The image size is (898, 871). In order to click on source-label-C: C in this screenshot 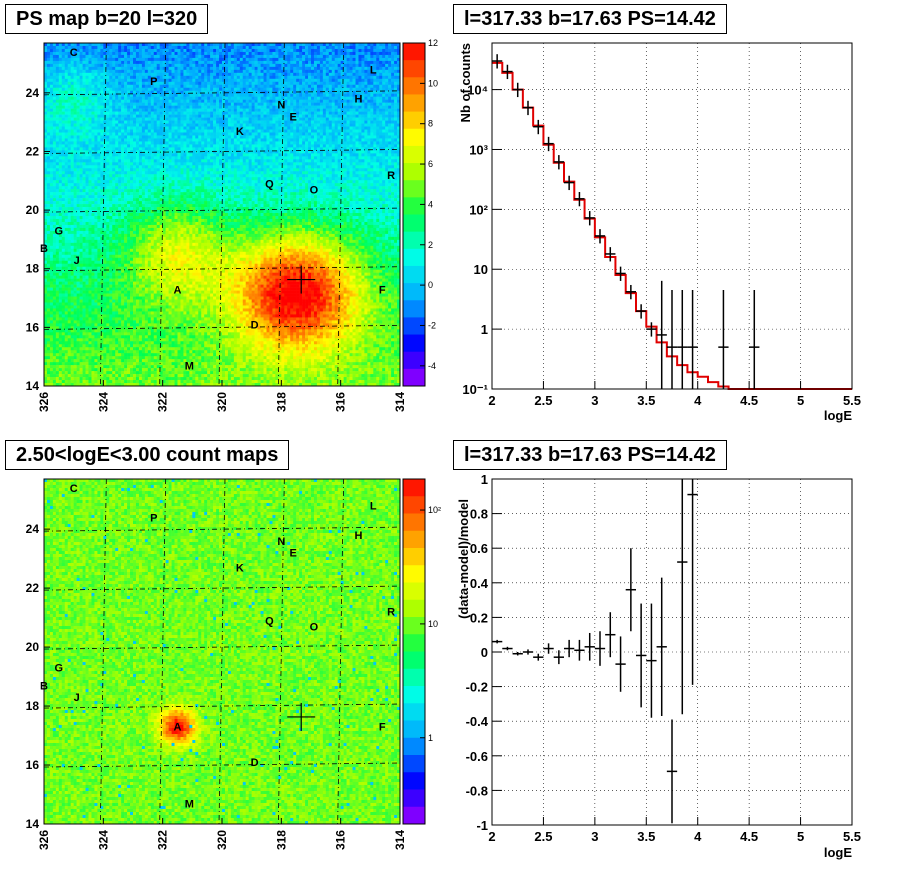, I will do `click(74, 53)`.